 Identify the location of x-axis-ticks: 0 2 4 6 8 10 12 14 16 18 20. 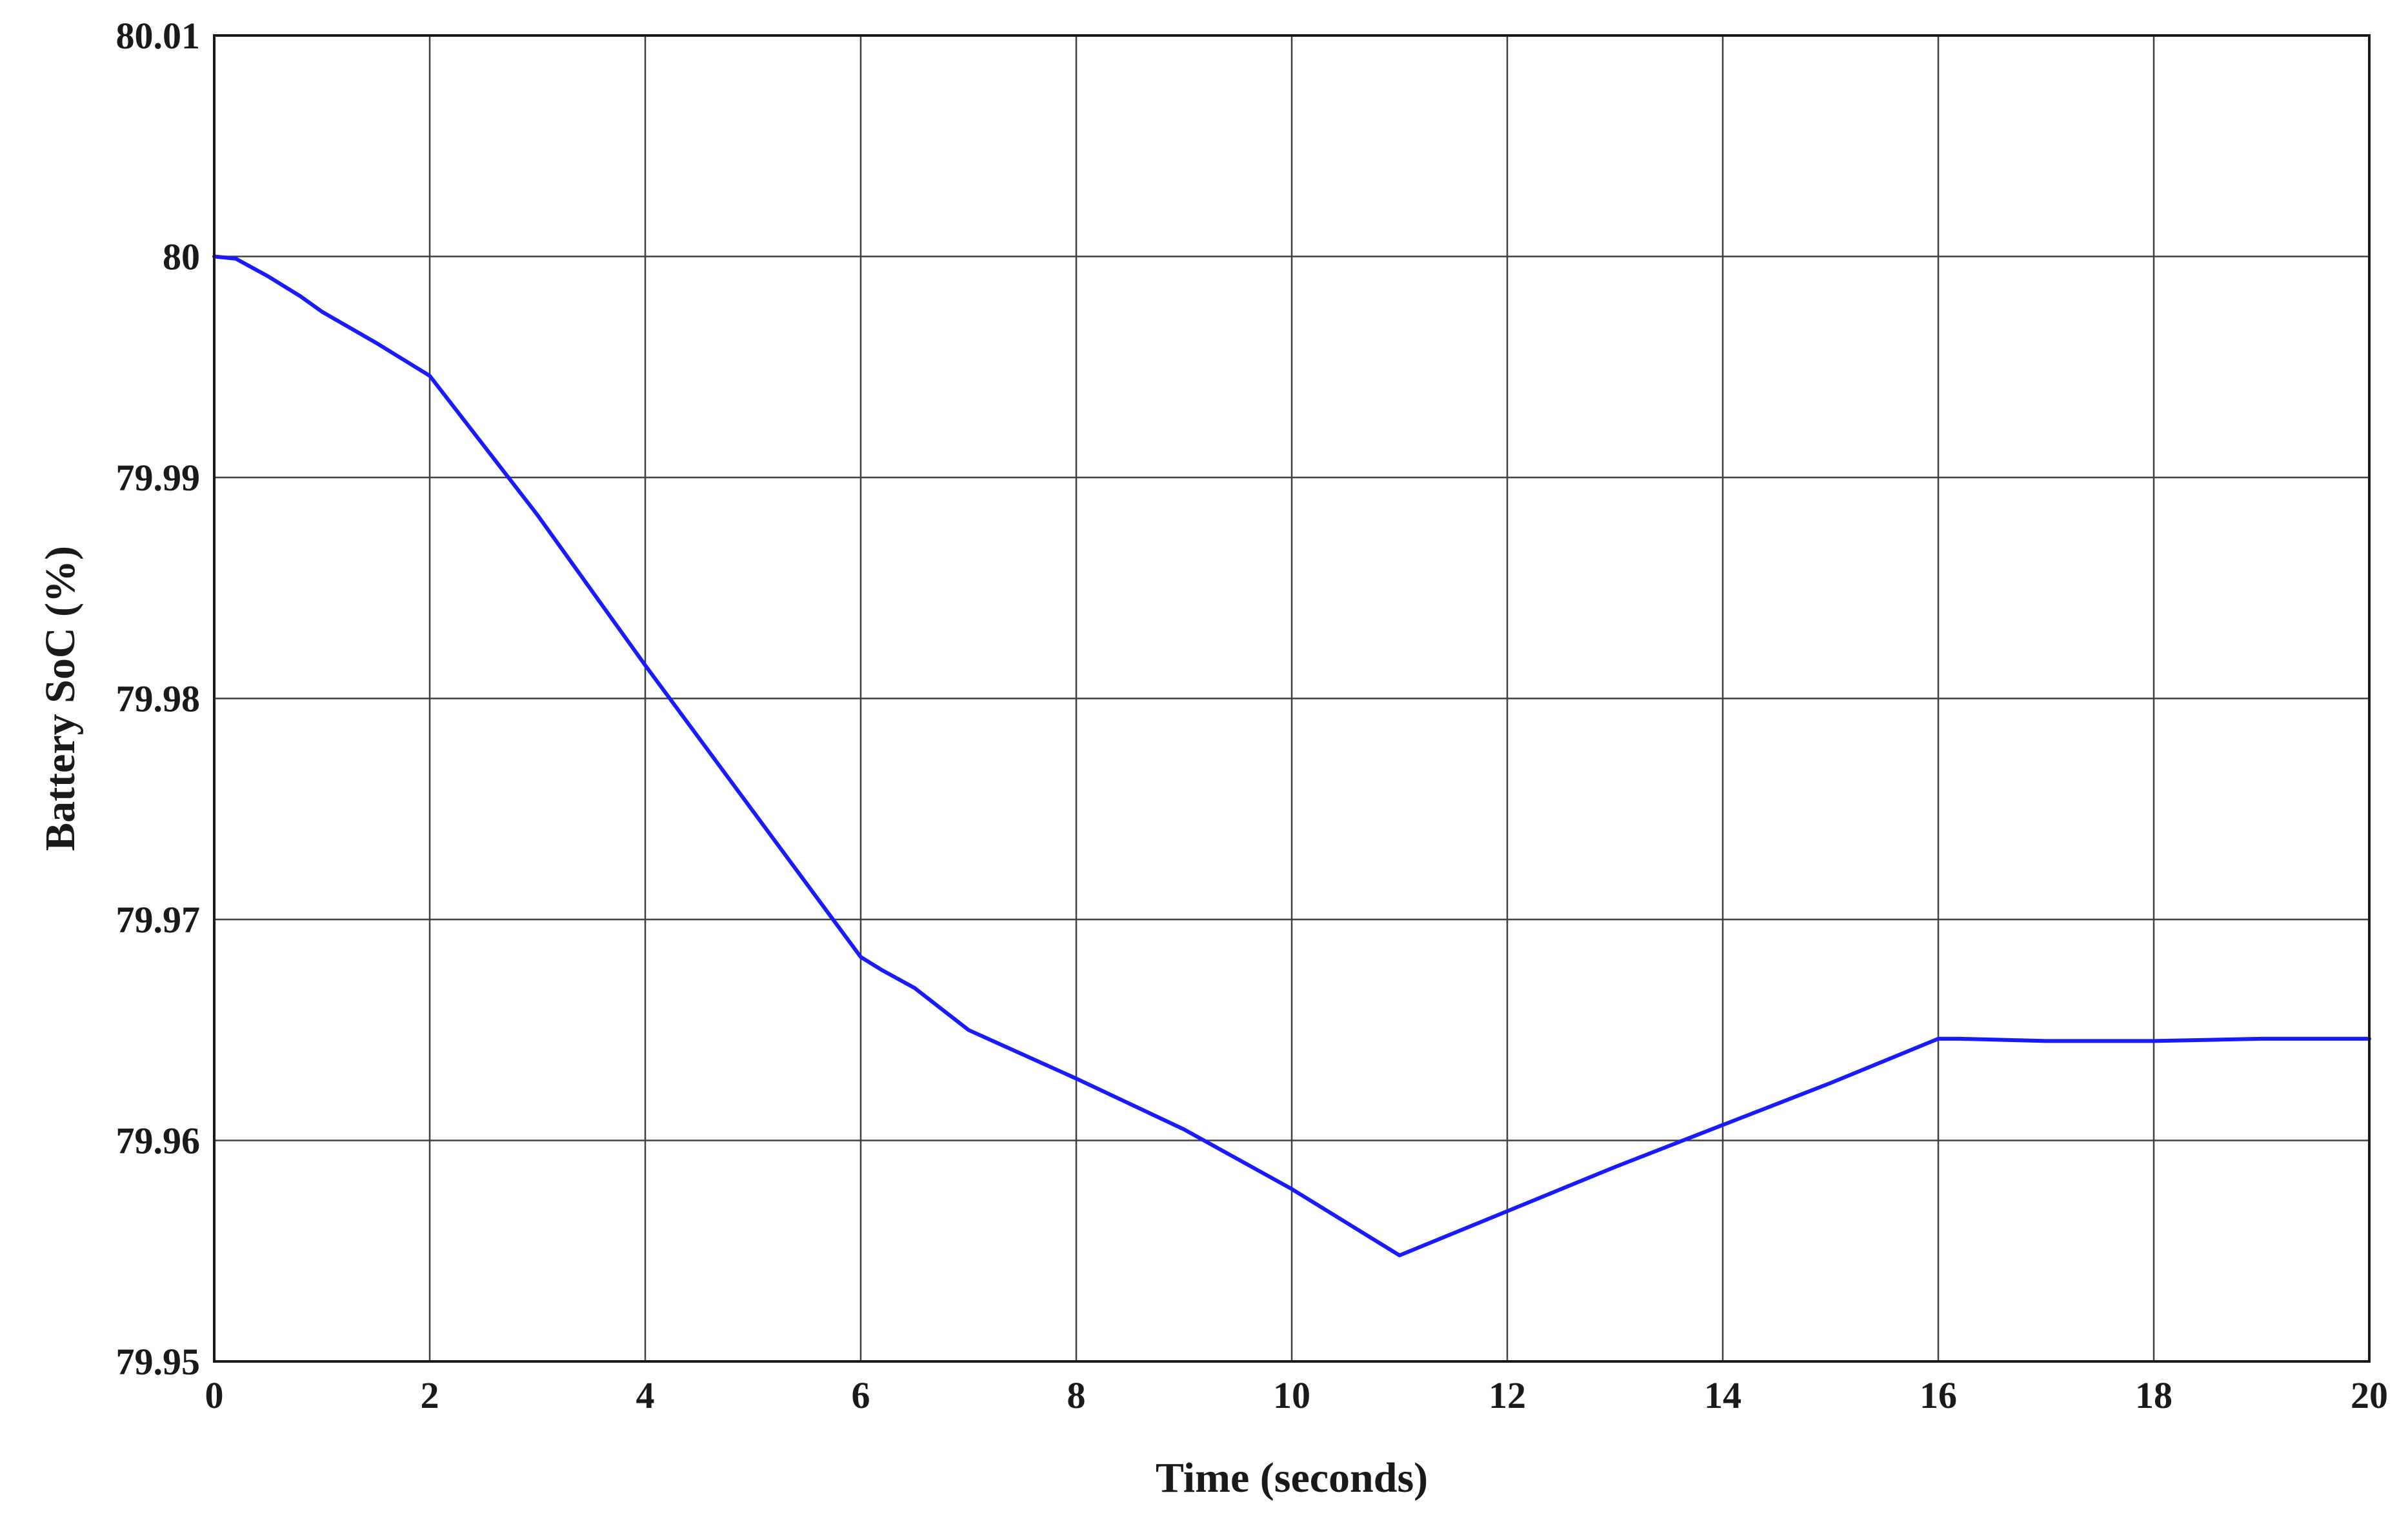
(1297, 1395).